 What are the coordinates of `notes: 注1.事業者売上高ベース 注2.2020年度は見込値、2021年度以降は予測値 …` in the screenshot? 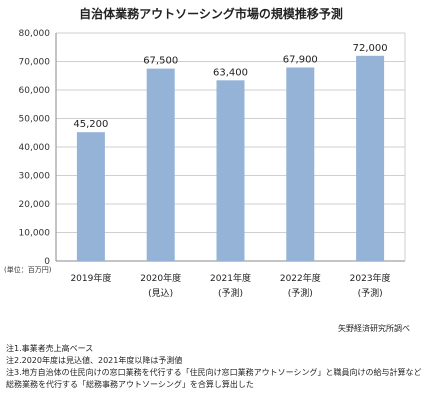 It's located at (214, 367).